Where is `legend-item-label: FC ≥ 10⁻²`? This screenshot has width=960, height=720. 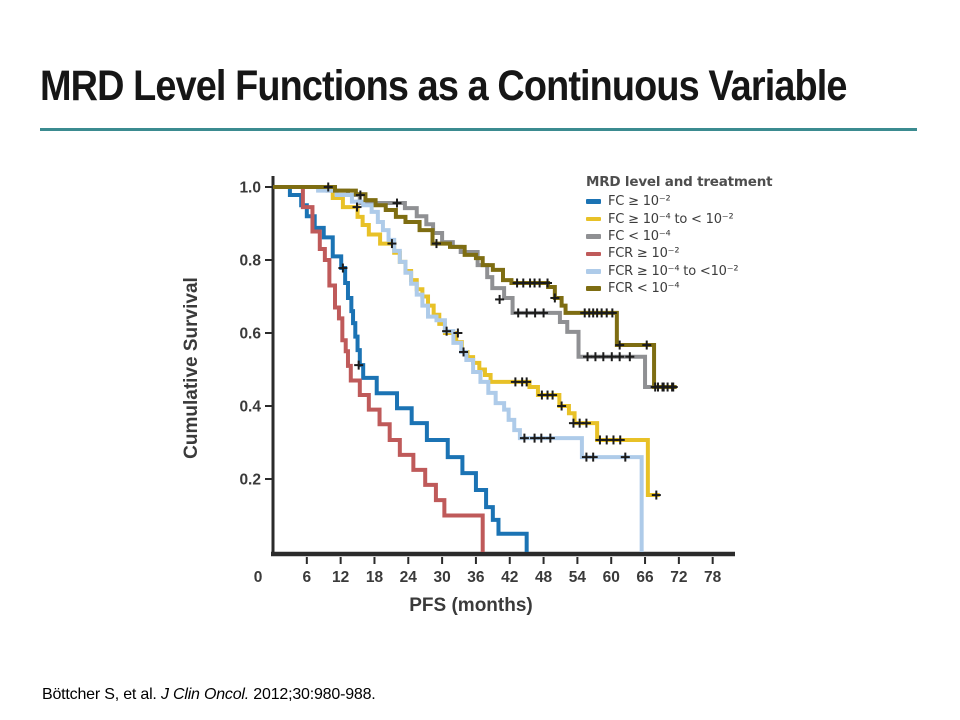
legend-item-label: FC ≥ 10⁻² is located at coordinates (639, 202).